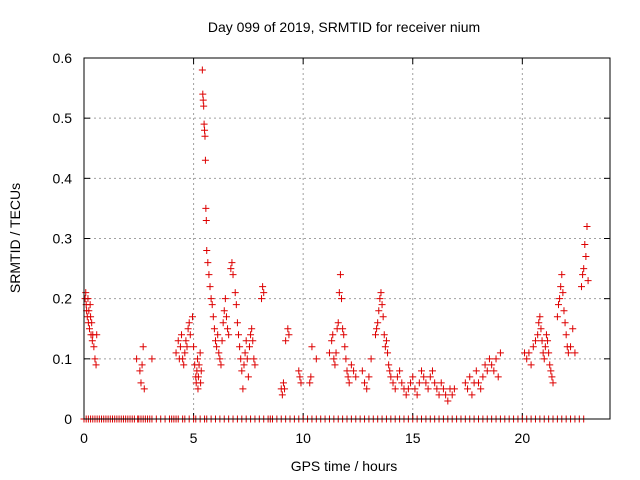 The image size is (640, 480). What do you see at coordinates (194, 438) in the screenshot?
I see `x-tick-label: 5` at bounding box center [194, 438].